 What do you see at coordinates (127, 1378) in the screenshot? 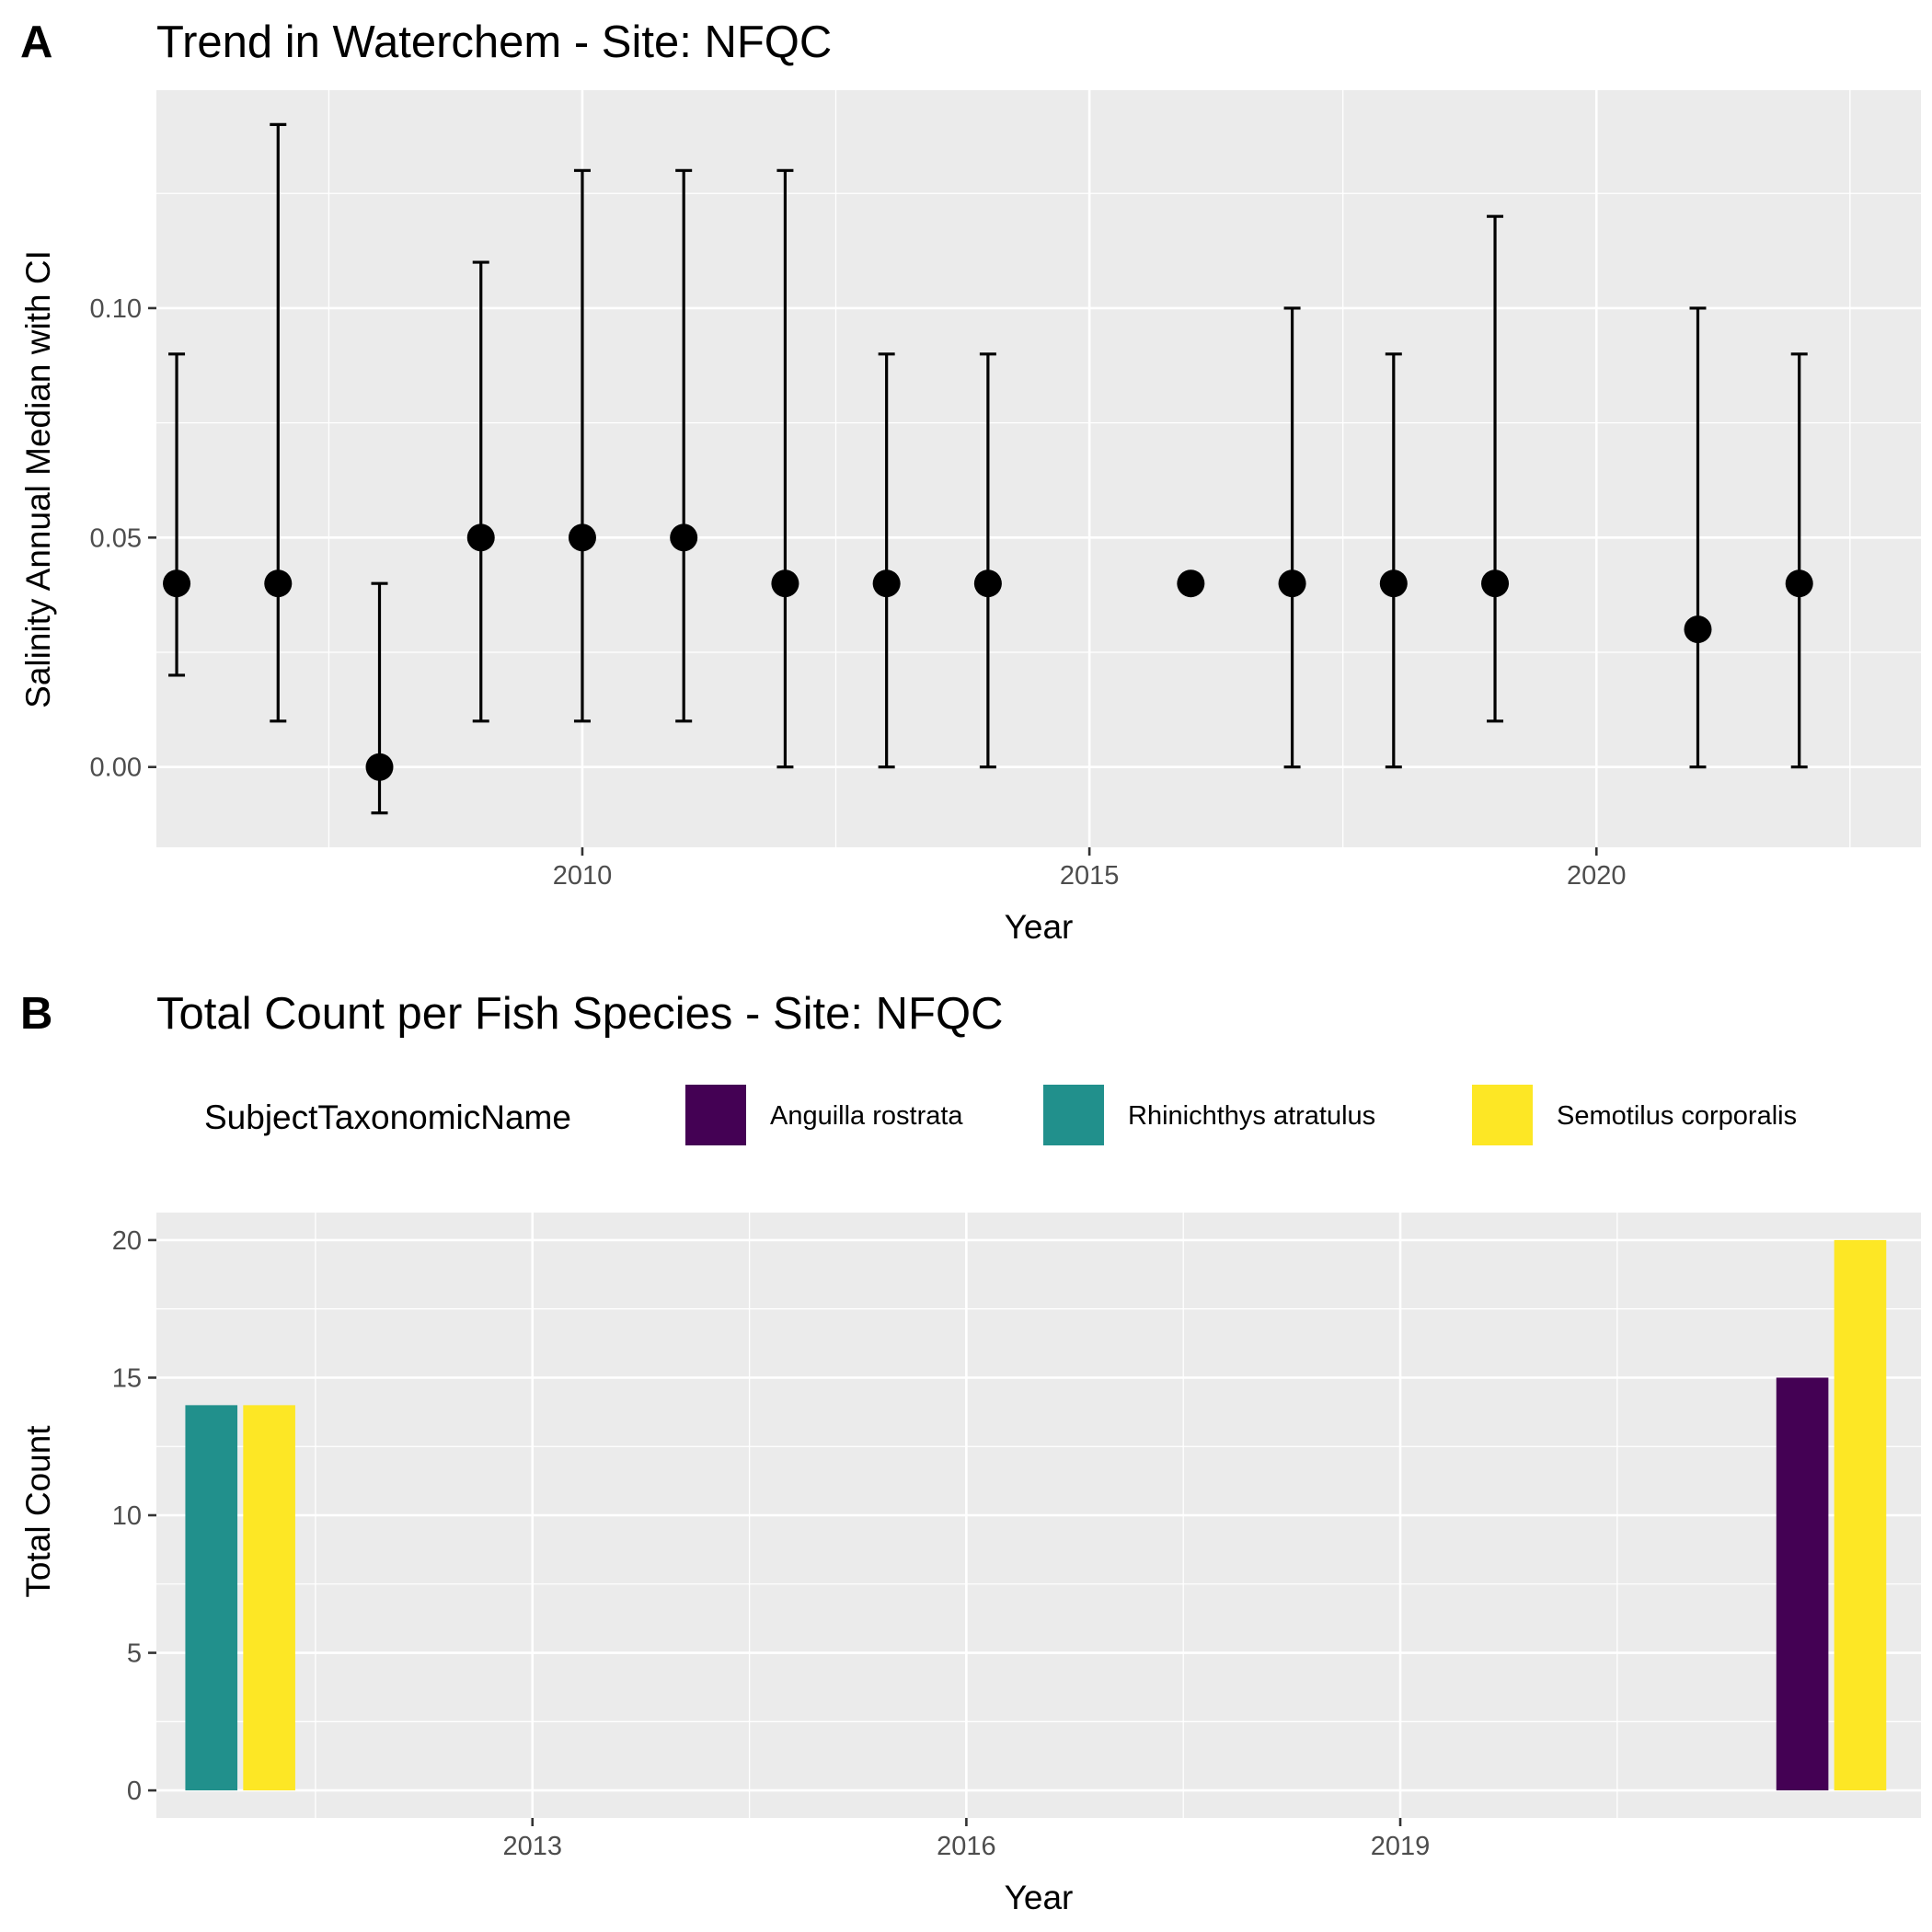
I see `y-tick-label: 15` at bounding box center [127, 1378].